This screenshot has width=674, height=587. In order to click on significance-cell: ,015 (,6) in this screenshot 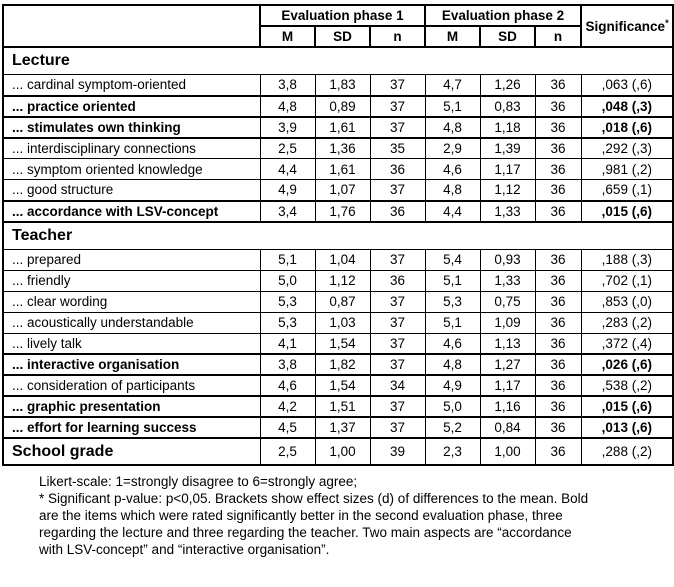, I will do `click(627, 211)`.